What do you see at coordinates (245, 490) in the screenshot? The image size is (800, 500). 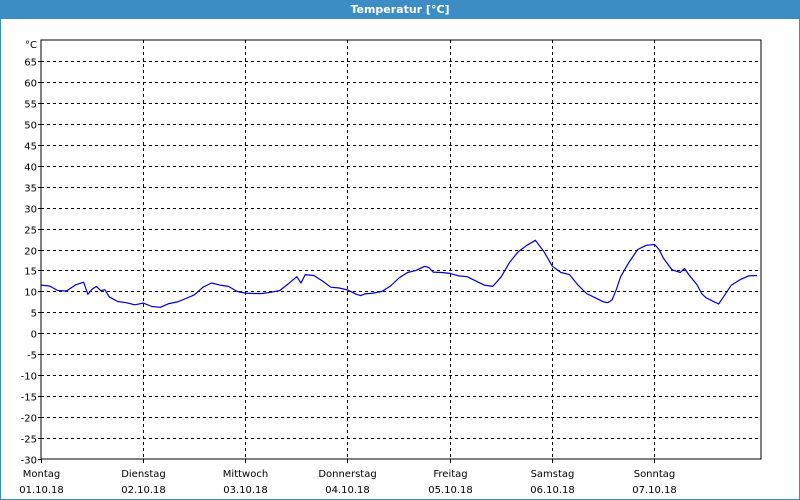 I see `x-tick-date-label: 03.10.18` at bounding box center [245, 490].